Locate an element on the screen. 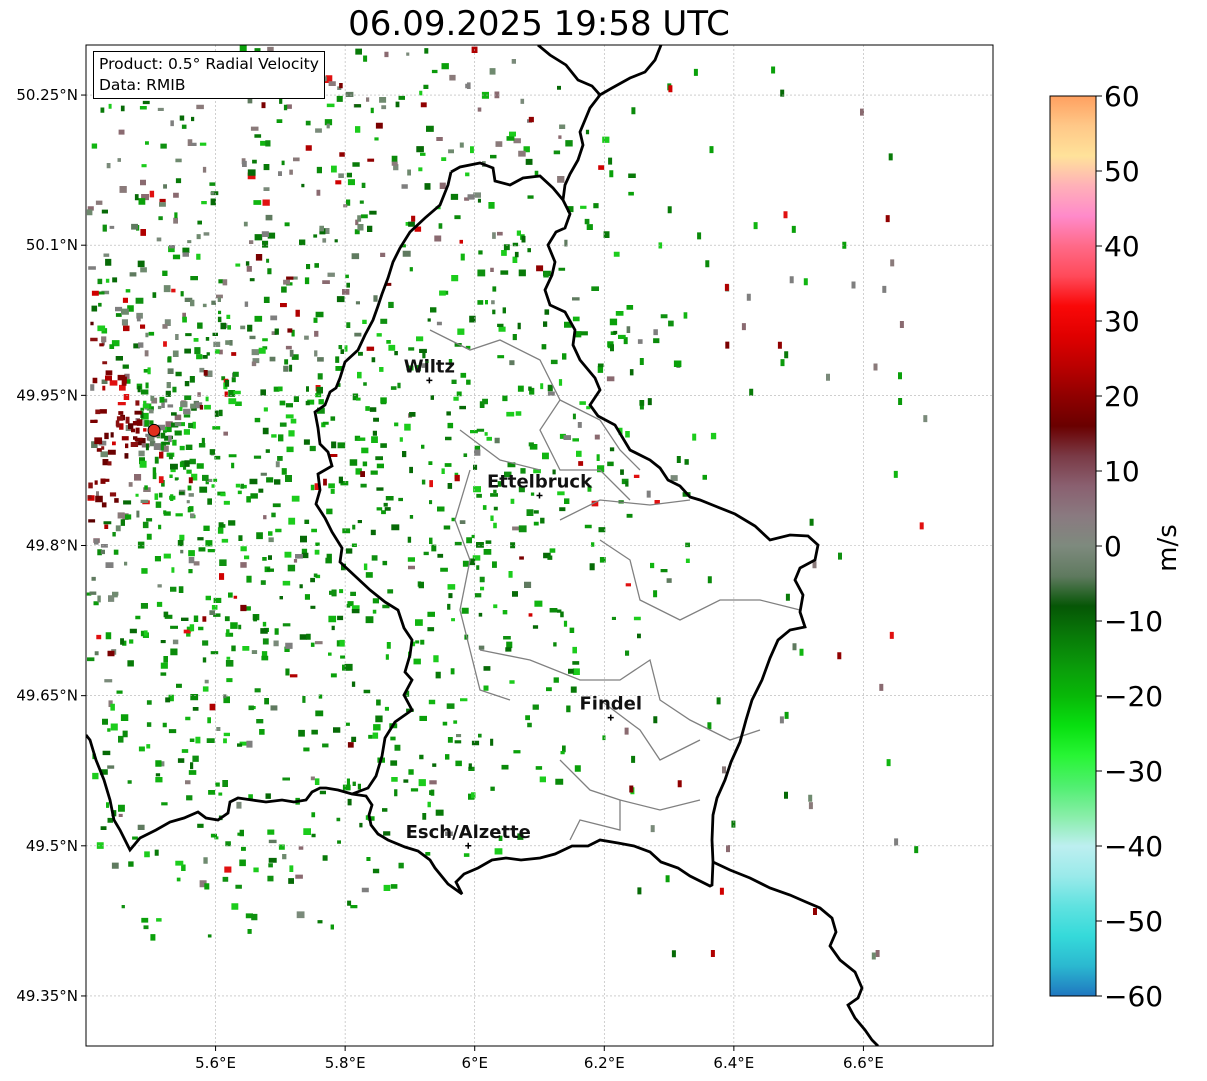 The image size is (1207, 1081). product-label: Product: 0.5° Radial Velocity is located at coordinates (209, 64).